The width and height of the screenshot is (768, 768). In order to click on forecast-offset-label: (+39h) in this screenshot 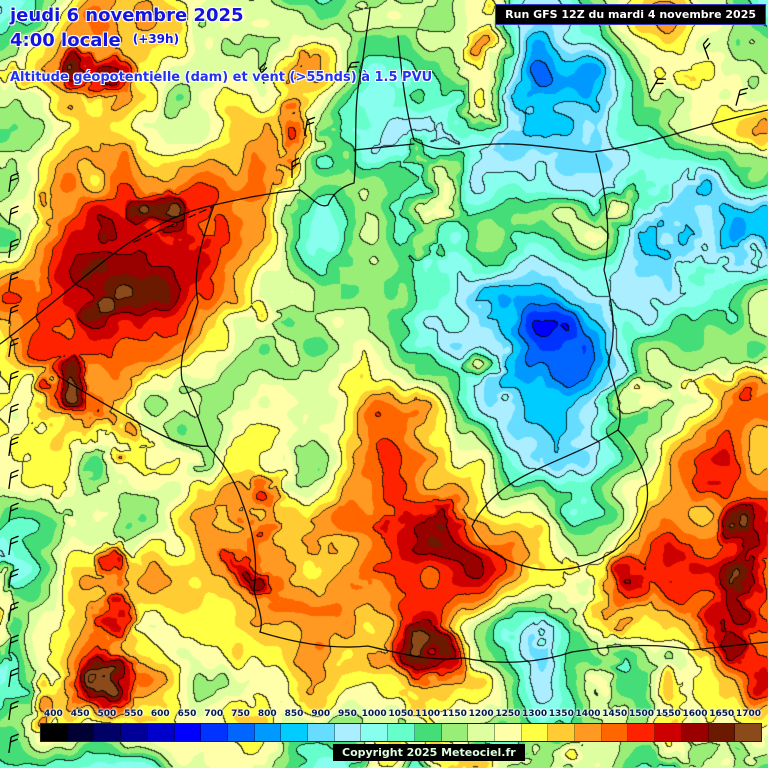, I will do `click(156, 39)`.